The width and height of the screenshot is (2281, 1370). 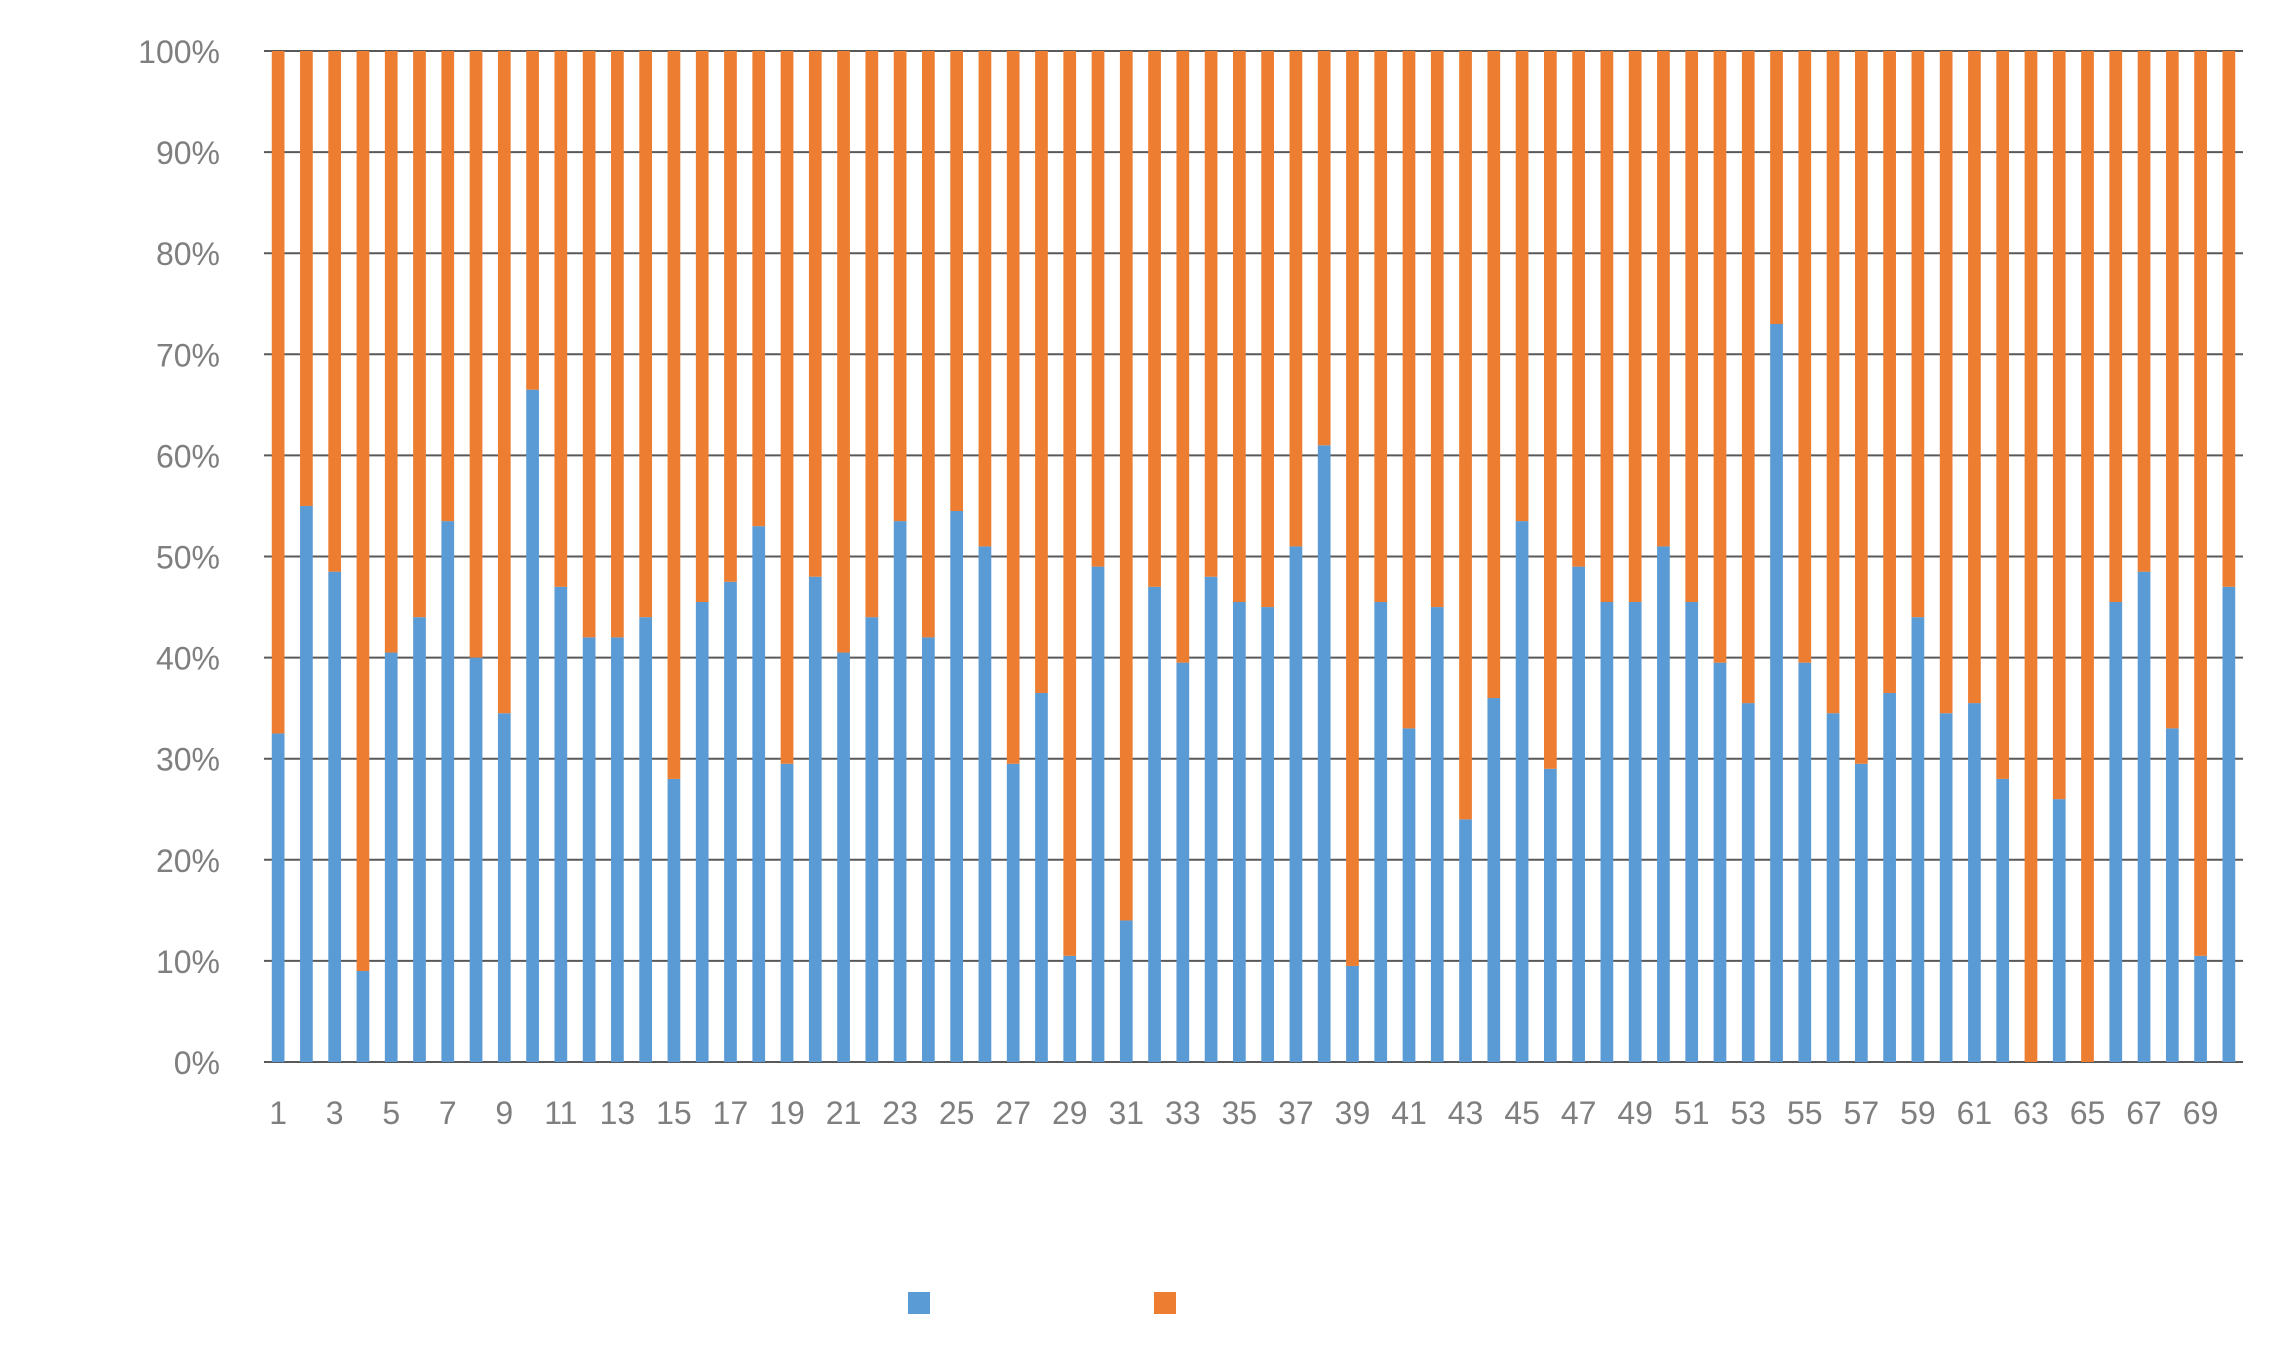 I want to click on x-tick-label: 69, so click(x=2201, y=1113).